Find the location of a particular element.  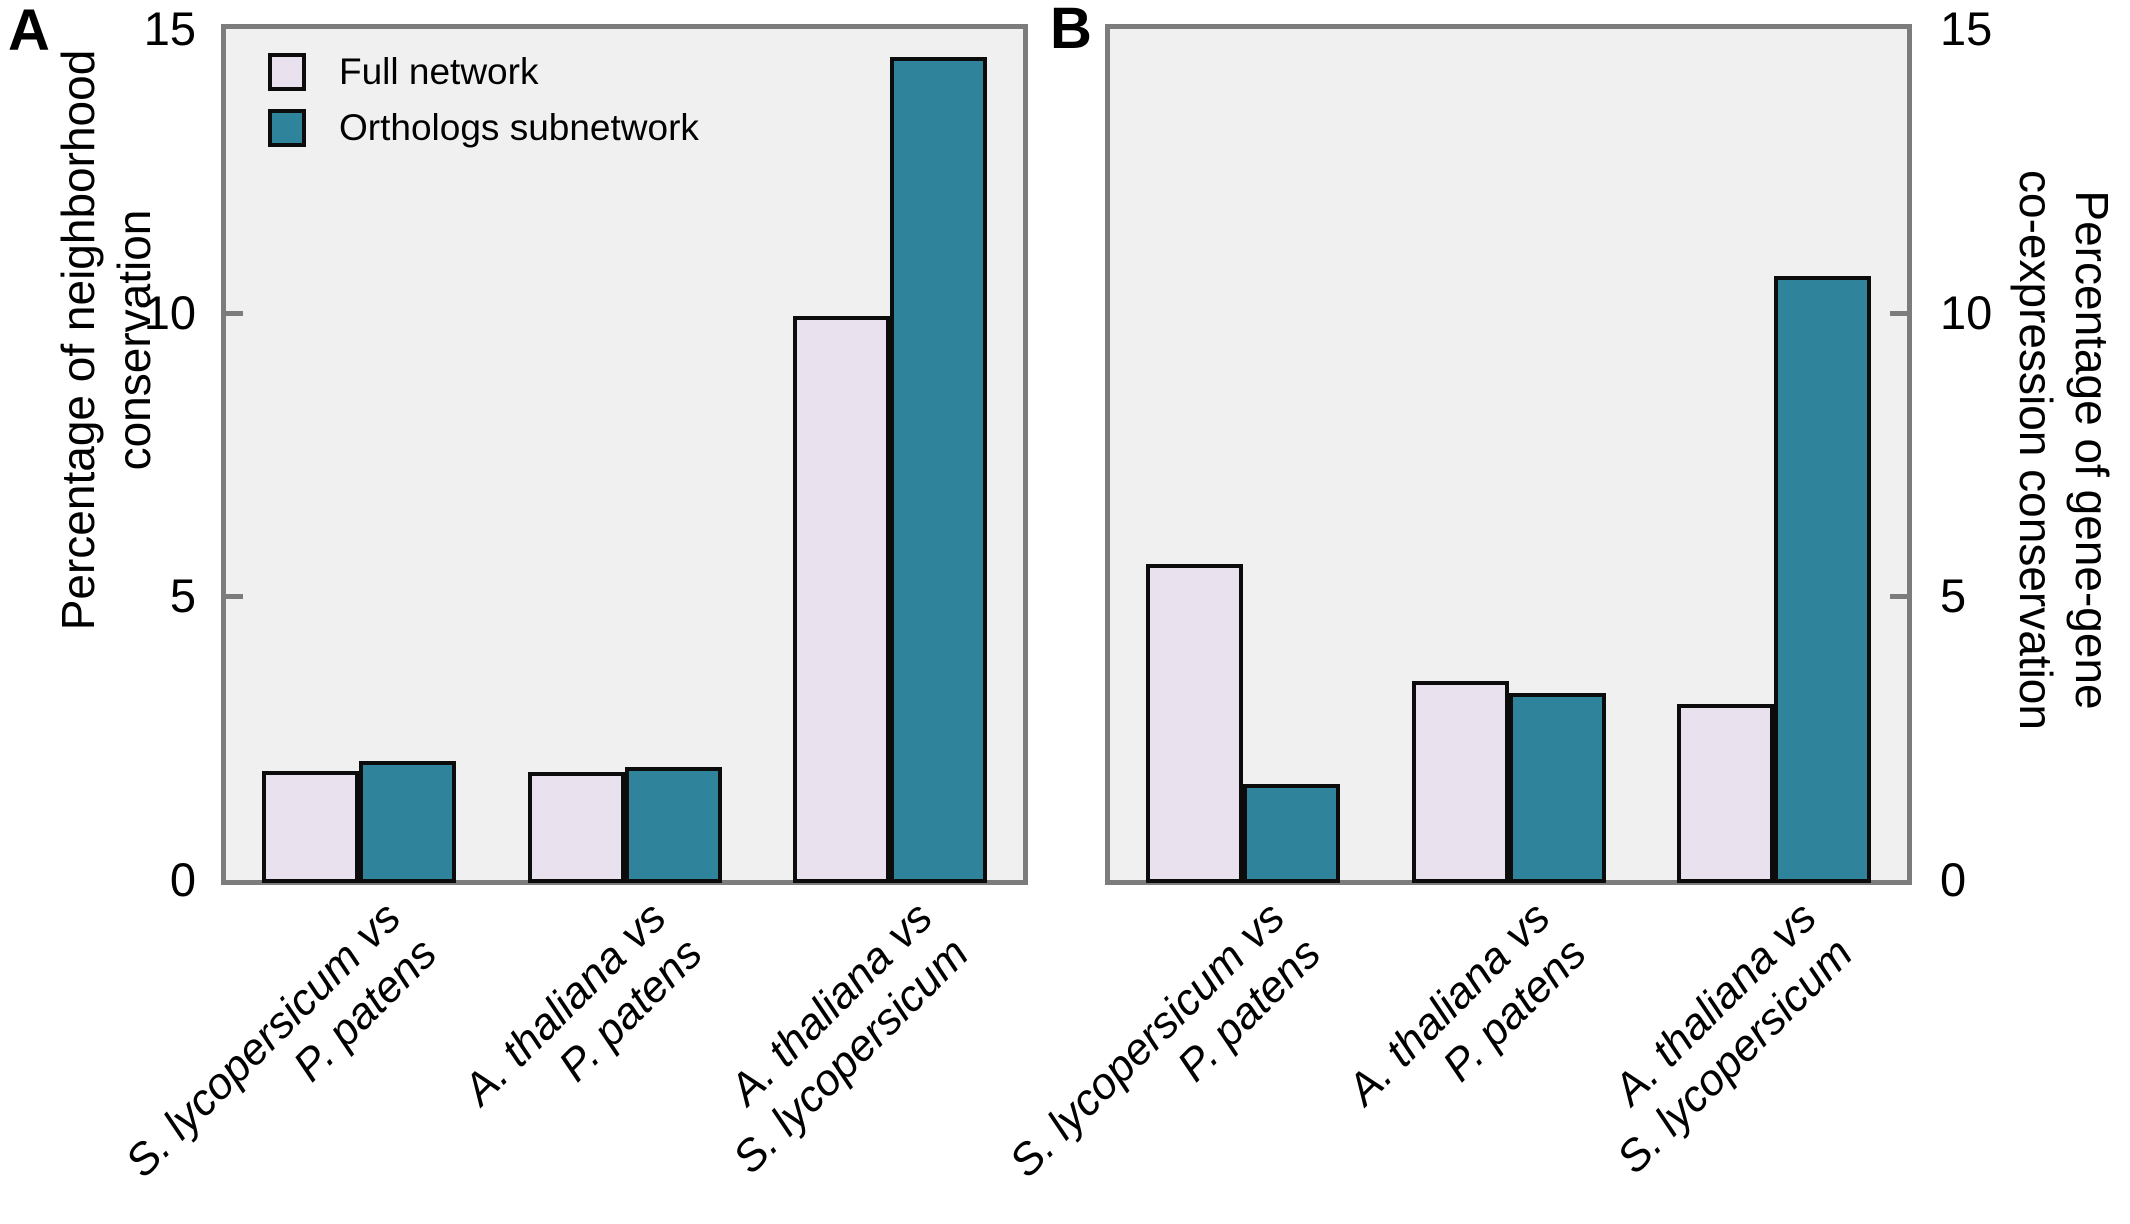

legend-item-full-network: Full network is located at coordinates (483, 72).